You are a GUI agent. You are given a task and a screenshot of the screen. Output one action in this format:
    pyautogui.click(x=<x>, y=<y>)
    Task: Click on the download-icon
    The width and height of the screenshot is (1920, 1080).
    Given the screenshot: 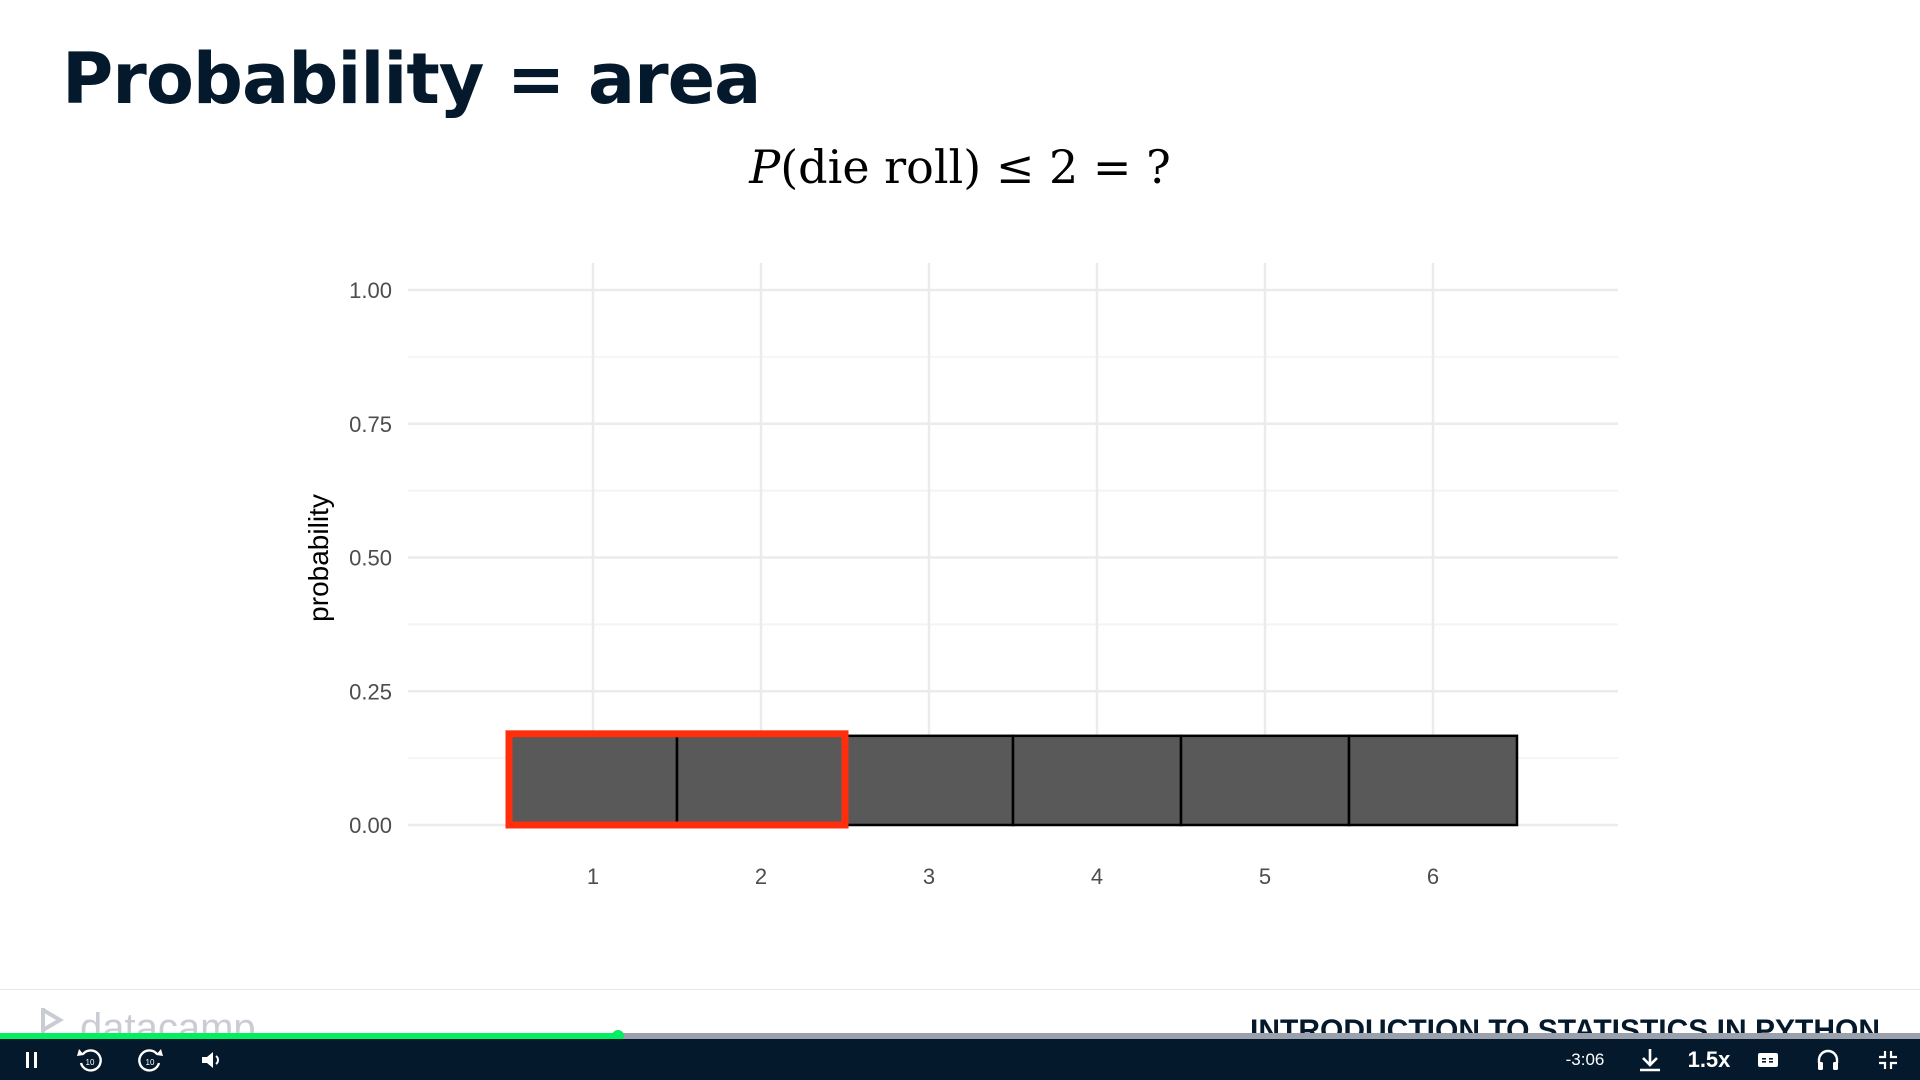 What is the action you would take?
    pyautogui.click(x=1650, y=1059)
    